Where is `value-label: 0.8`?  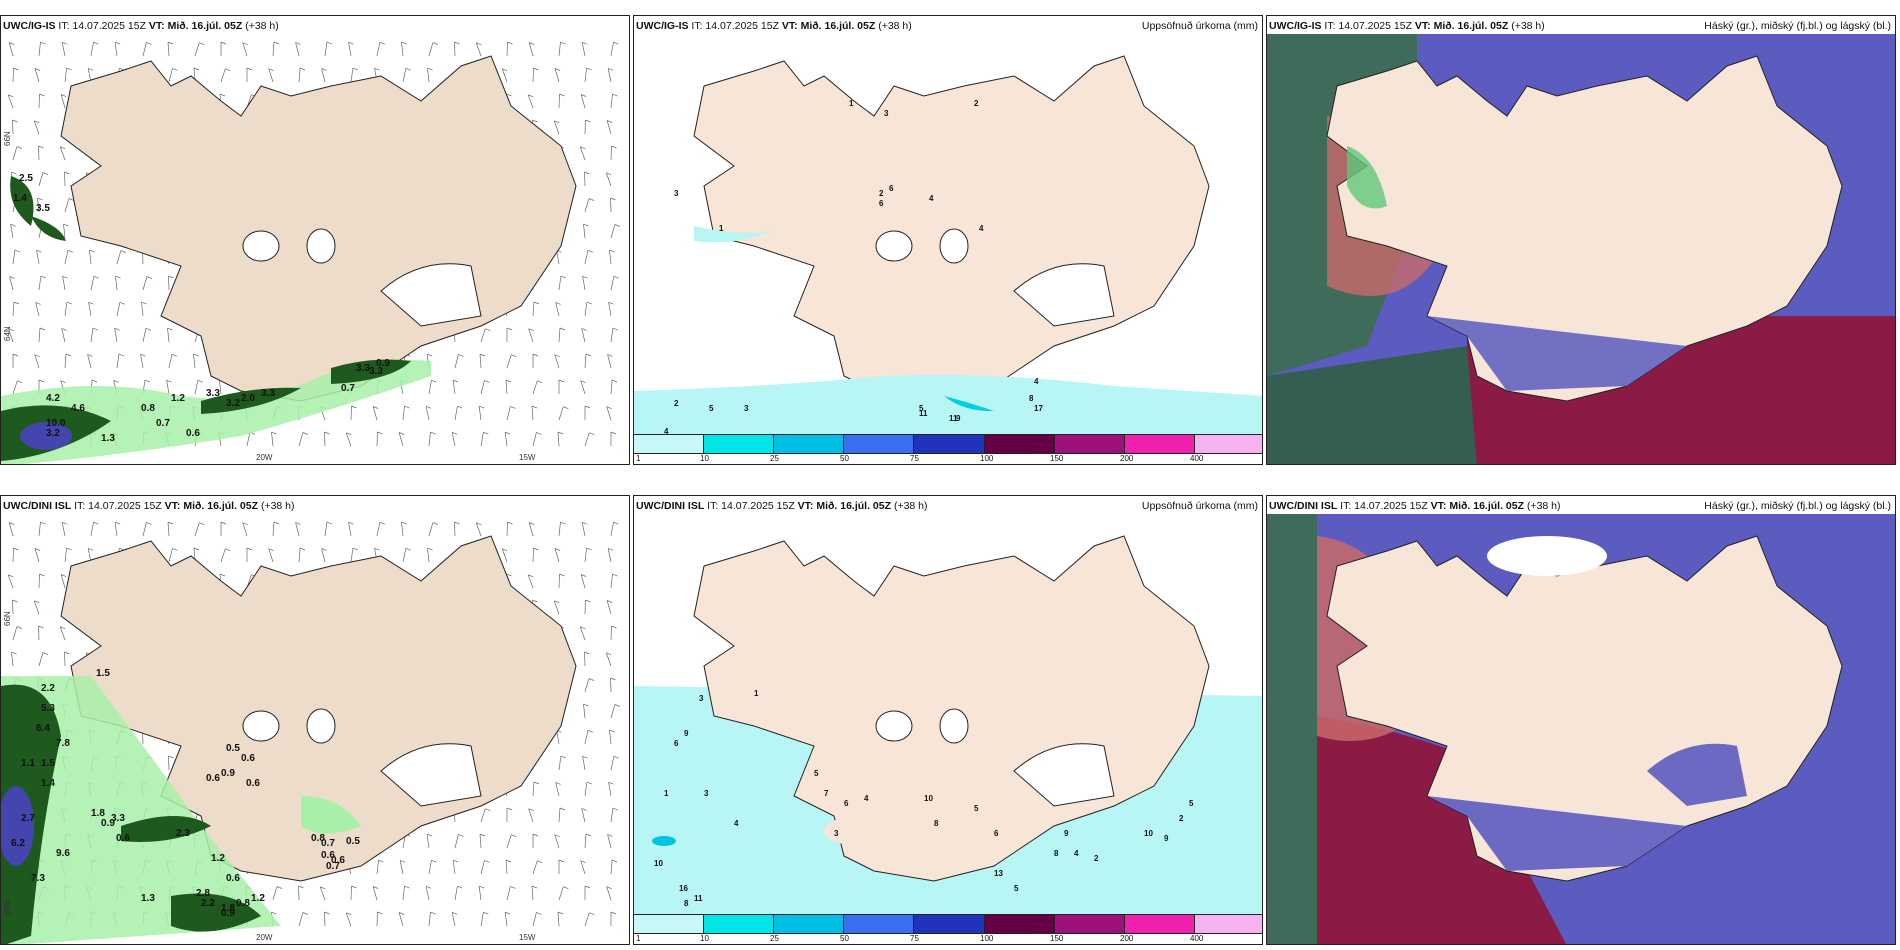
value-label: 0.8 is located at coordinates (148, 408).